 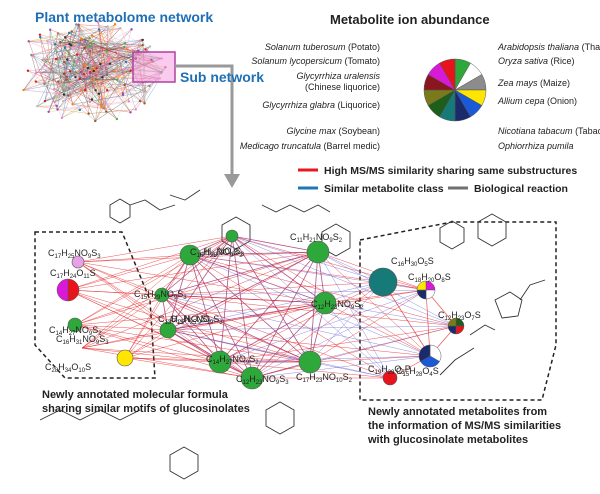 I want to click on species-common: (Rice), so click(x=563, y=61).